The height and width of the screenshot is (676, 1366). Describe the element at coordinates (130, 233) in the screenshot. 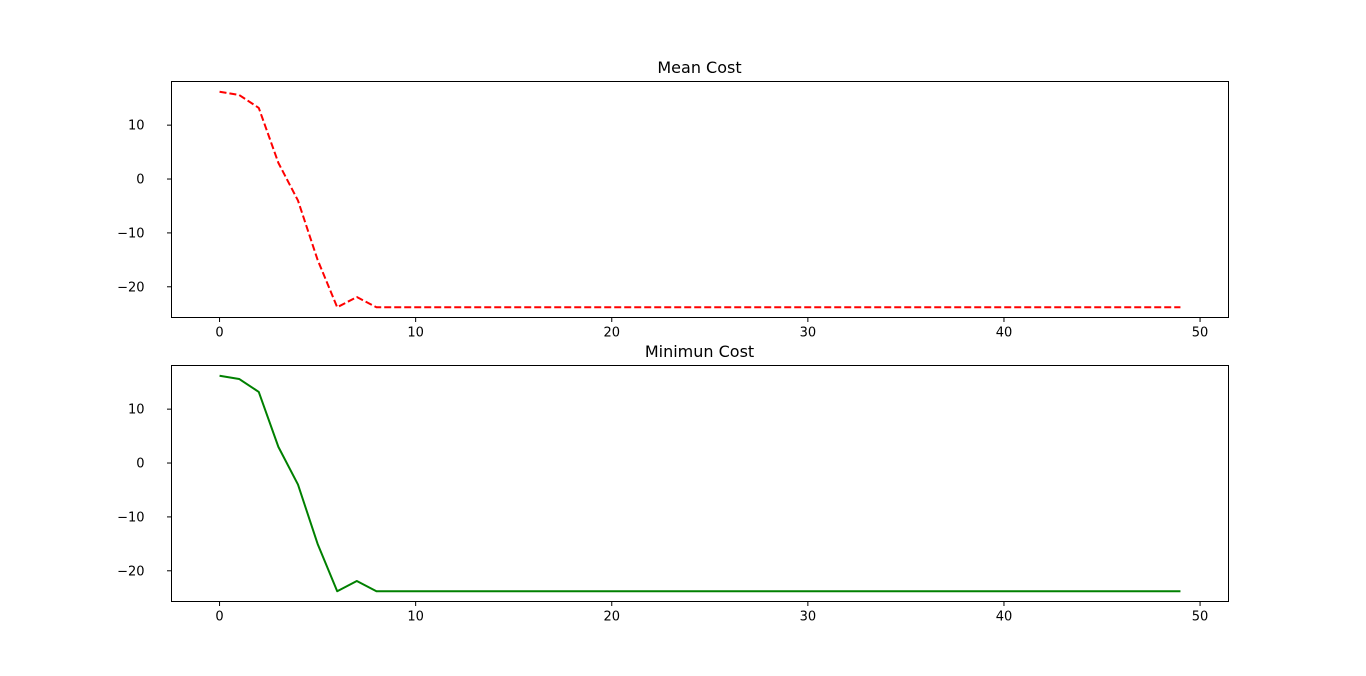

I see `mean-cost-y-tick-label: −10` at that location.